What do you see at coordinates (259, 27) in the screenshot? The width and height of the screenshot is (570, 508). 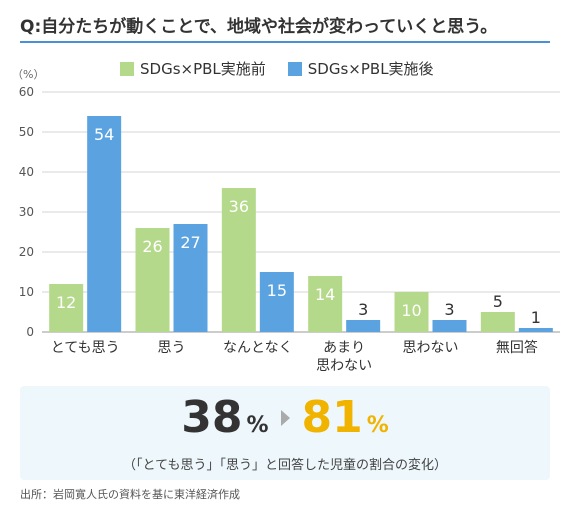 I see `chart-question-title: Q:自分たちが動くことで、地域や社会が変わっていくと思う。` at bounding box center [259, 27].